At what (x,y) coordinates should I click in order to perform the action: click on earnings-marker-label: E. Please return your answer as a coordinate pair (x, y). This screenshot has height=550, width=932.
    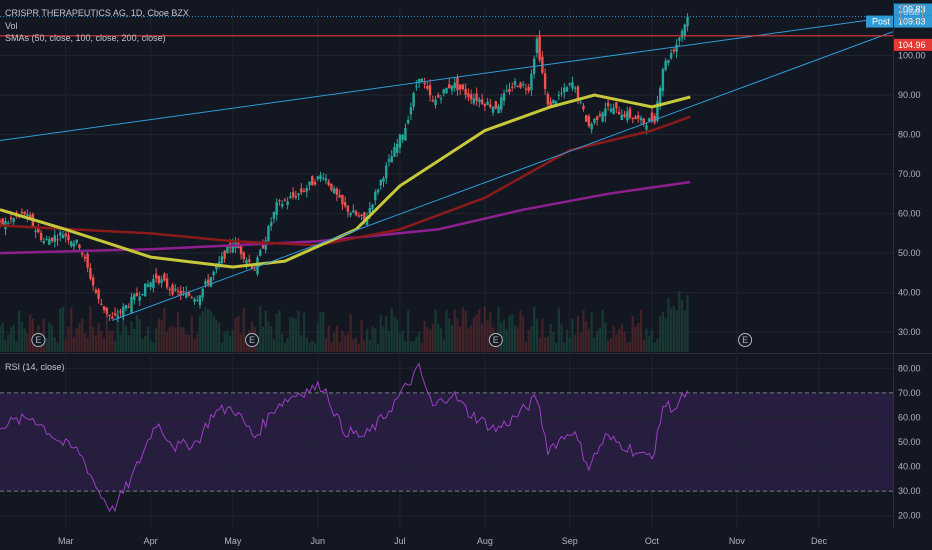
    Looking at the image, I should click on (496, 340).